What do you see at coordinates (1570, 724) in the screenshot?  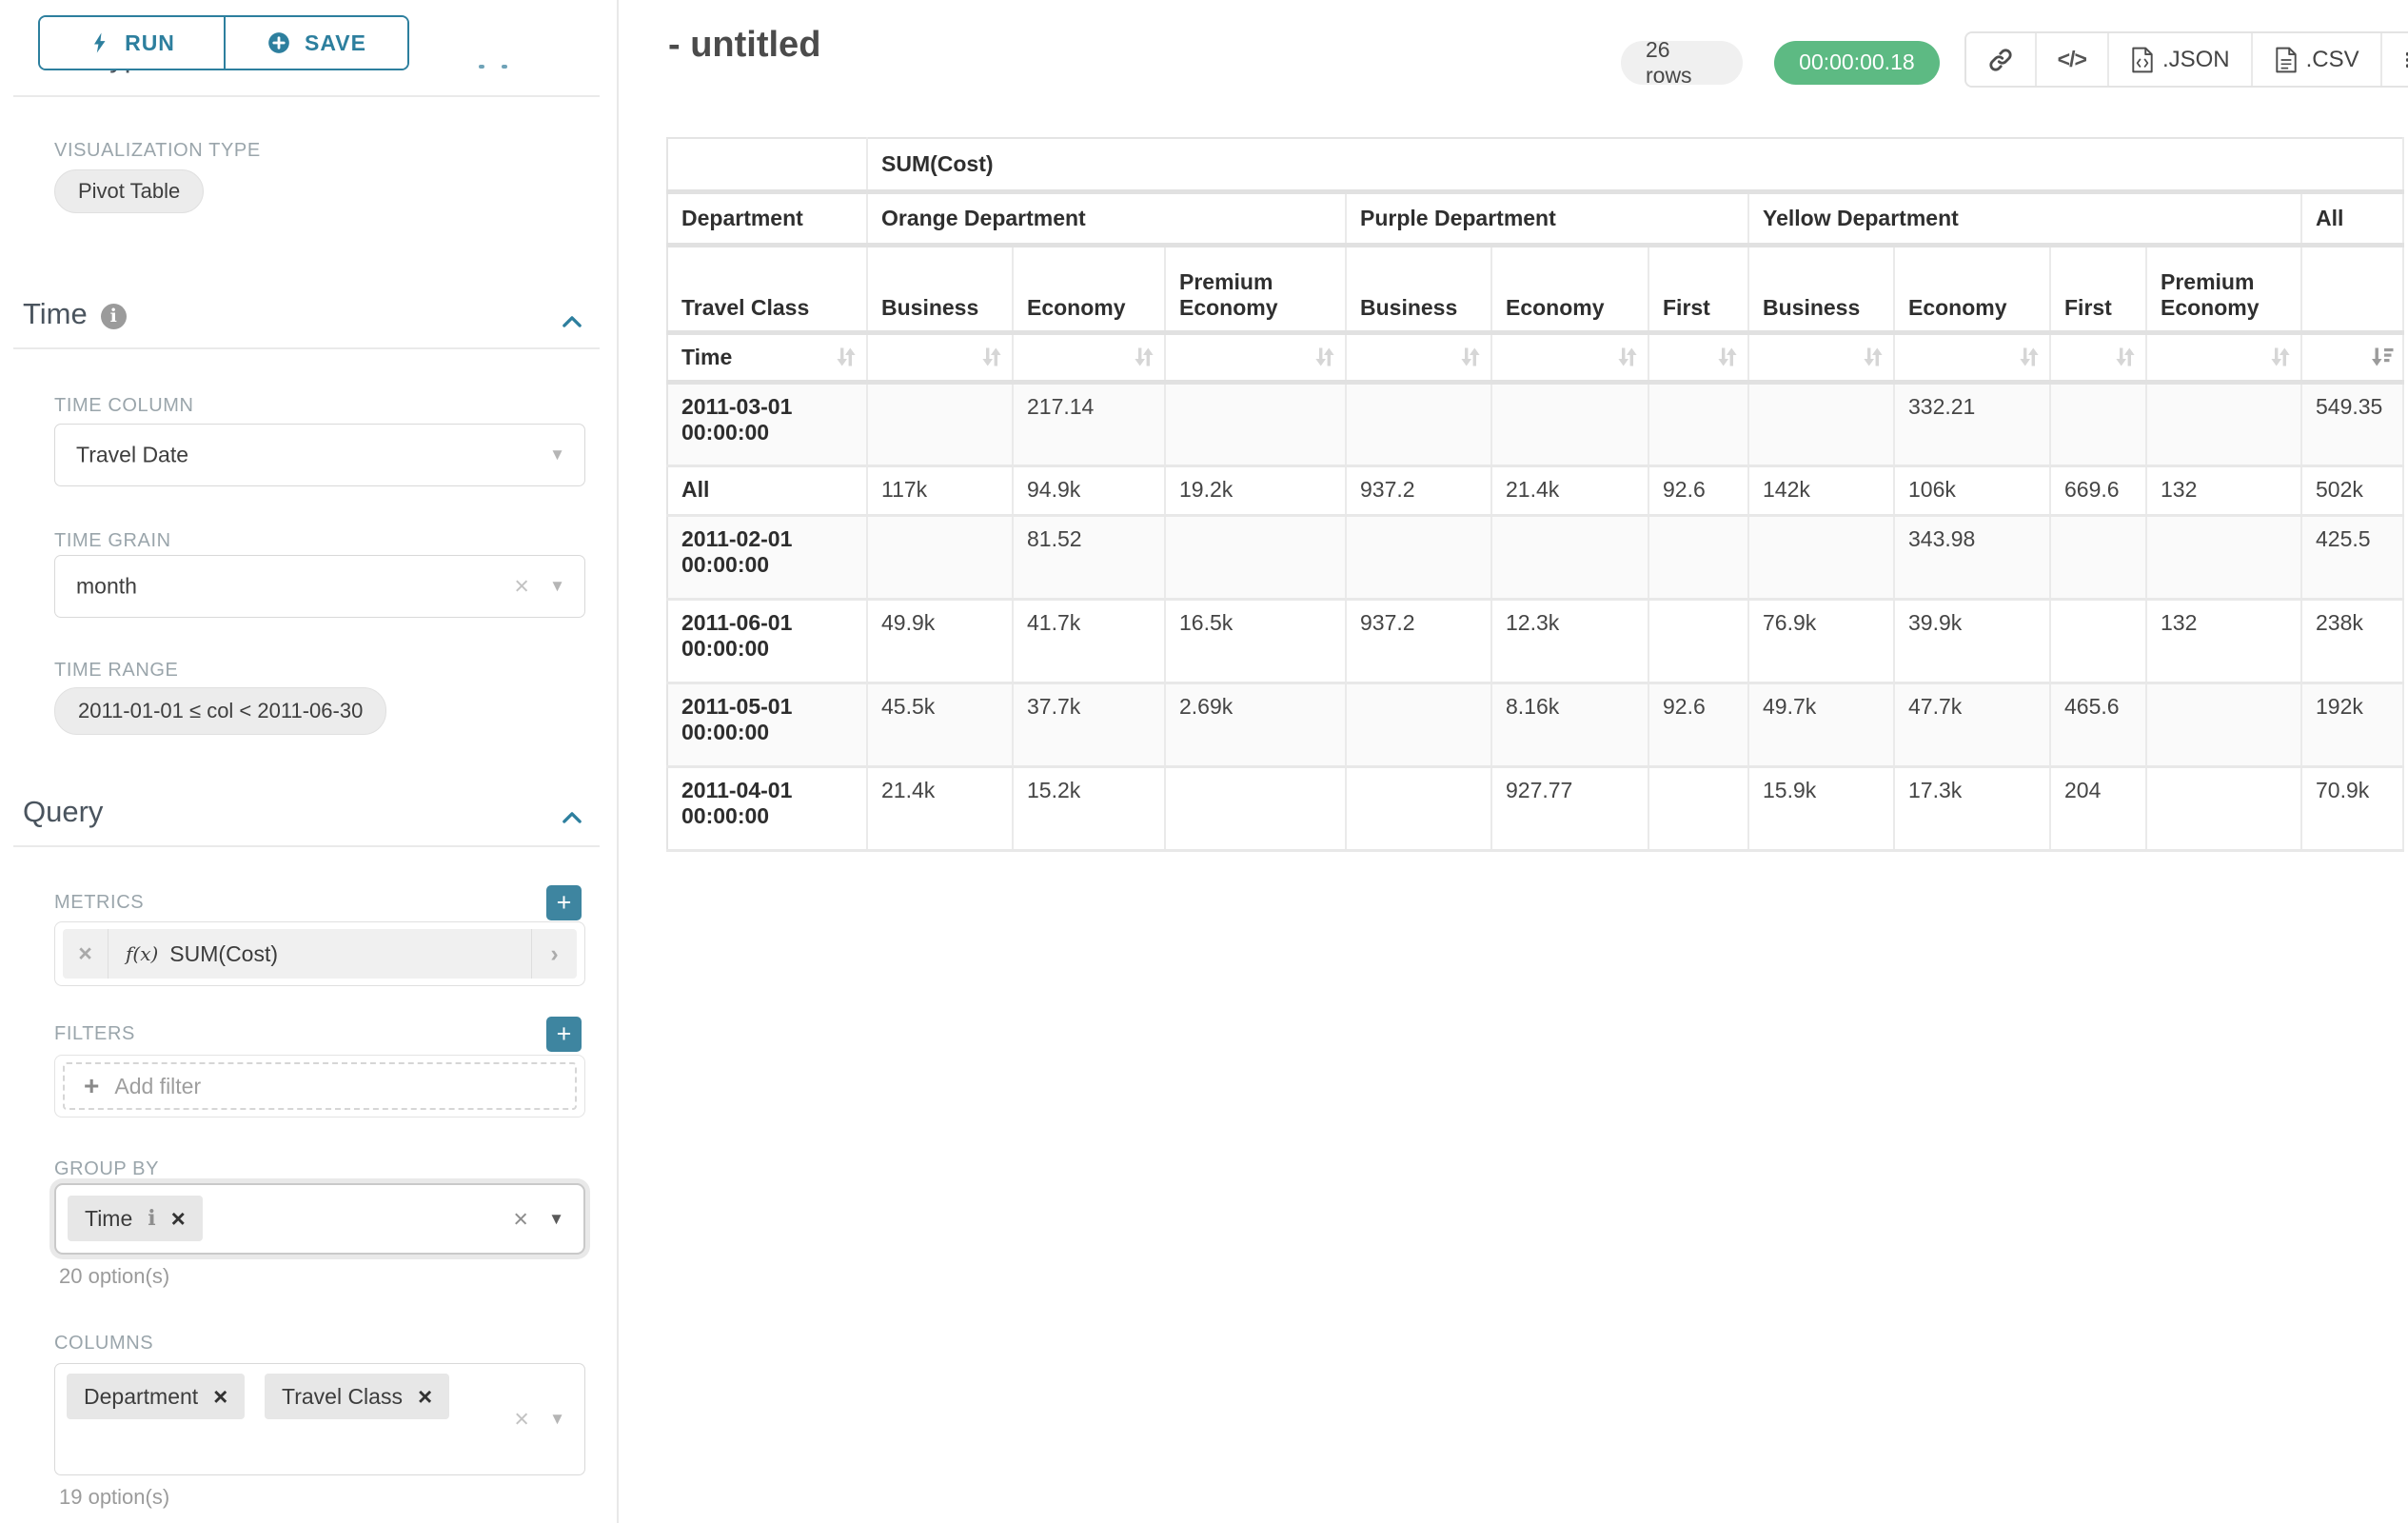 I see `pivot-cell: 8.16k` at bounding box center [1570, 724].